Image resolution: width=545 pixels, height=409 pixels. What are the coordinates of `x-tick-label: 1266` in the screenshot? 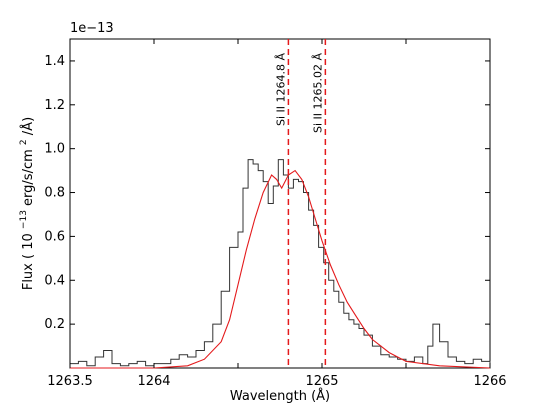 It's located at (489, 381).